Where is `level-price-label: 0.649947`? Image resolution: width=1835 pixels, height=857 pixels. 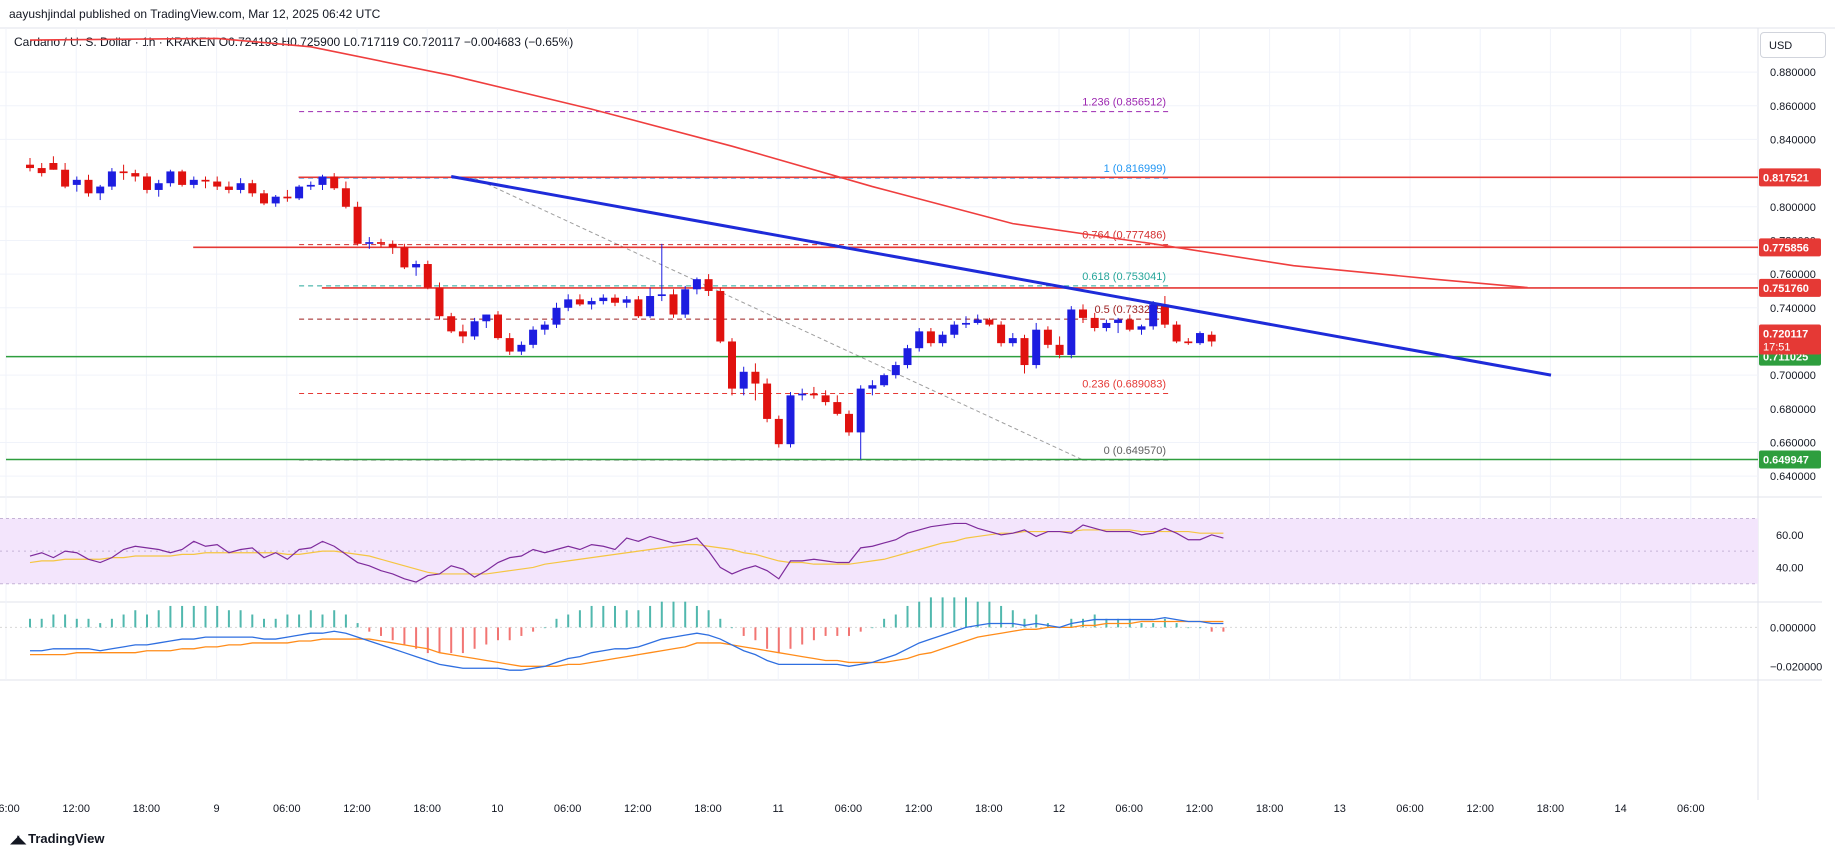 level-price-label: 0.649947 is located at coordinates (1786, 460).